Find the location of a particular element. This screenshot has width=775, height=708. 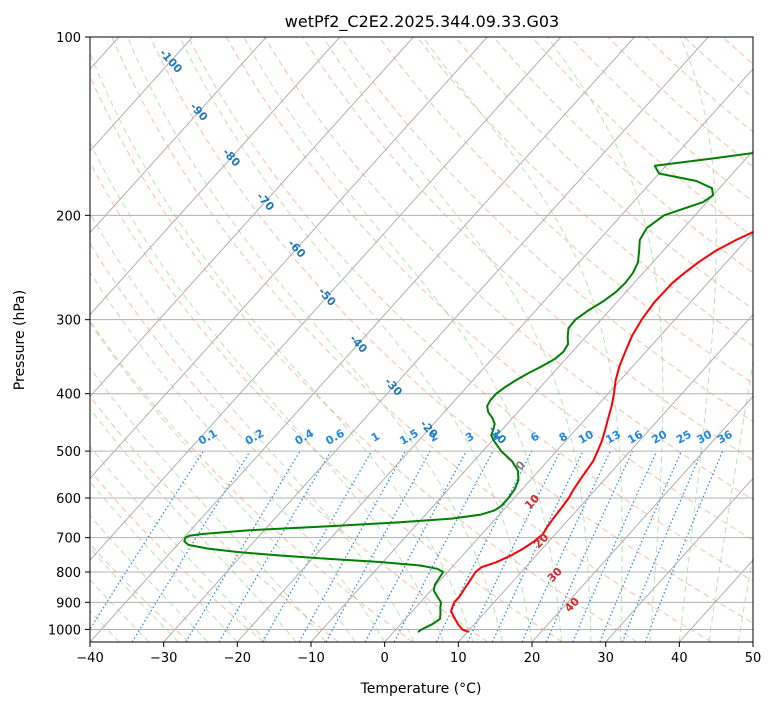

y-axis-ticks: 100 200 300 400 500 600 700 800 900 1000 is located at coordinates (69, 334).